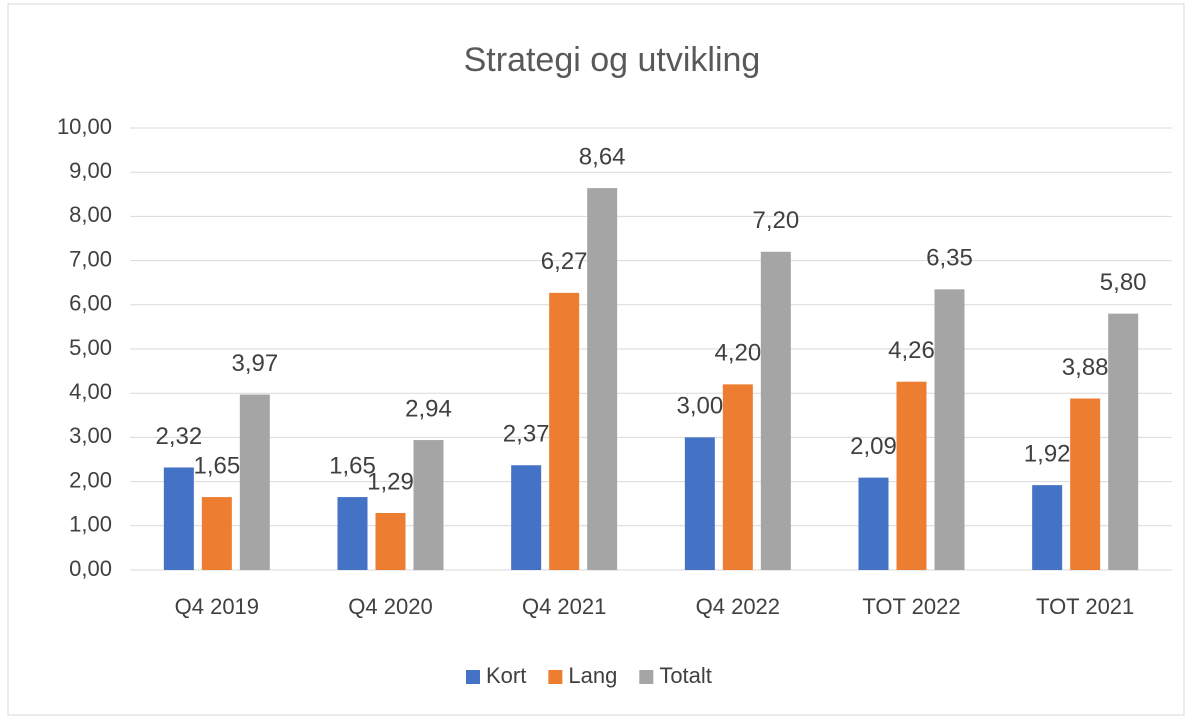 The height and width of the screenshot is (719, 1192). What do you see at coordinates (564, 261) in the screenshot?
I see `data-label: 6,27` at bounding box center [564, 261].